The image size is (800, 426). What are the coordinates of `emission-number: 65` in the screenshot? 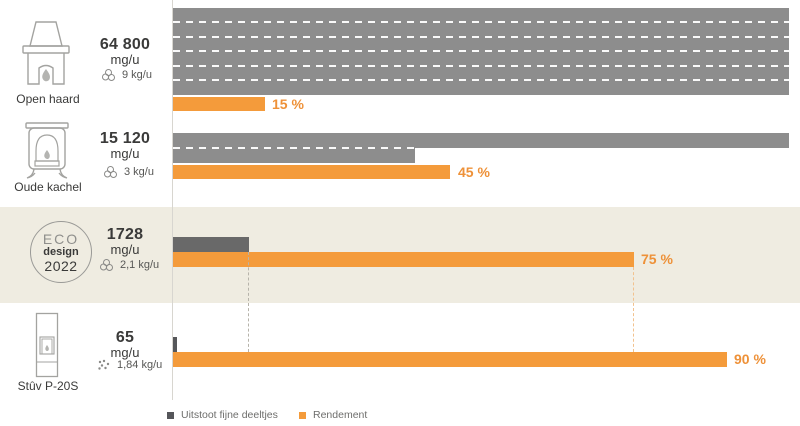 It's located at (125, 337).